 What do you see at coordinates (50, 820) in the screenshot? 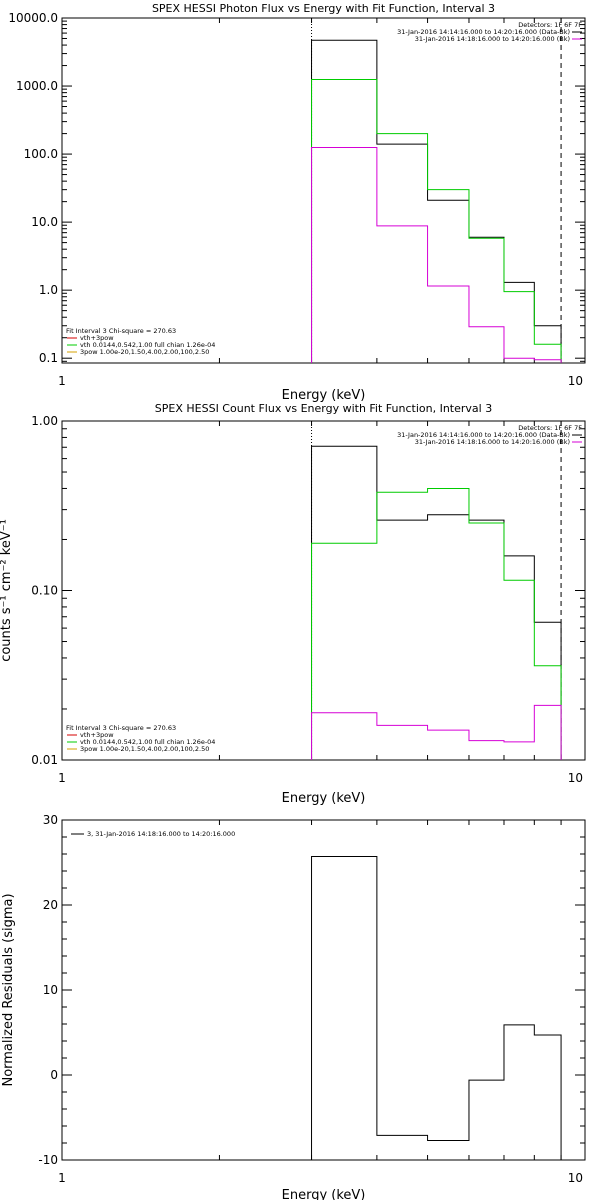
I see `y-tick-label: 30` at bounding box center [50, 820].